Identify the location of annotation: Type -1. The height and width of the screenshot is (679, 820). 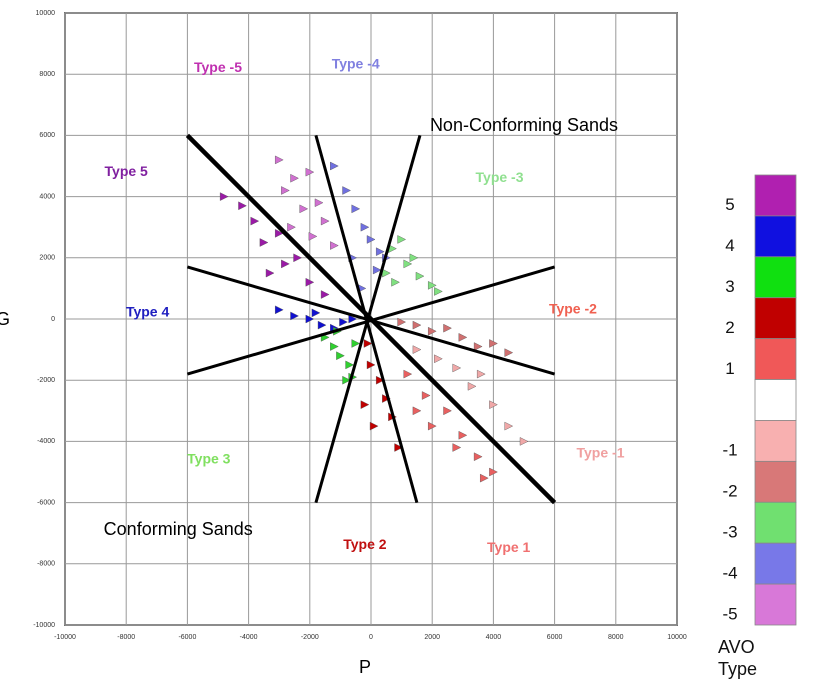
(601, 452).